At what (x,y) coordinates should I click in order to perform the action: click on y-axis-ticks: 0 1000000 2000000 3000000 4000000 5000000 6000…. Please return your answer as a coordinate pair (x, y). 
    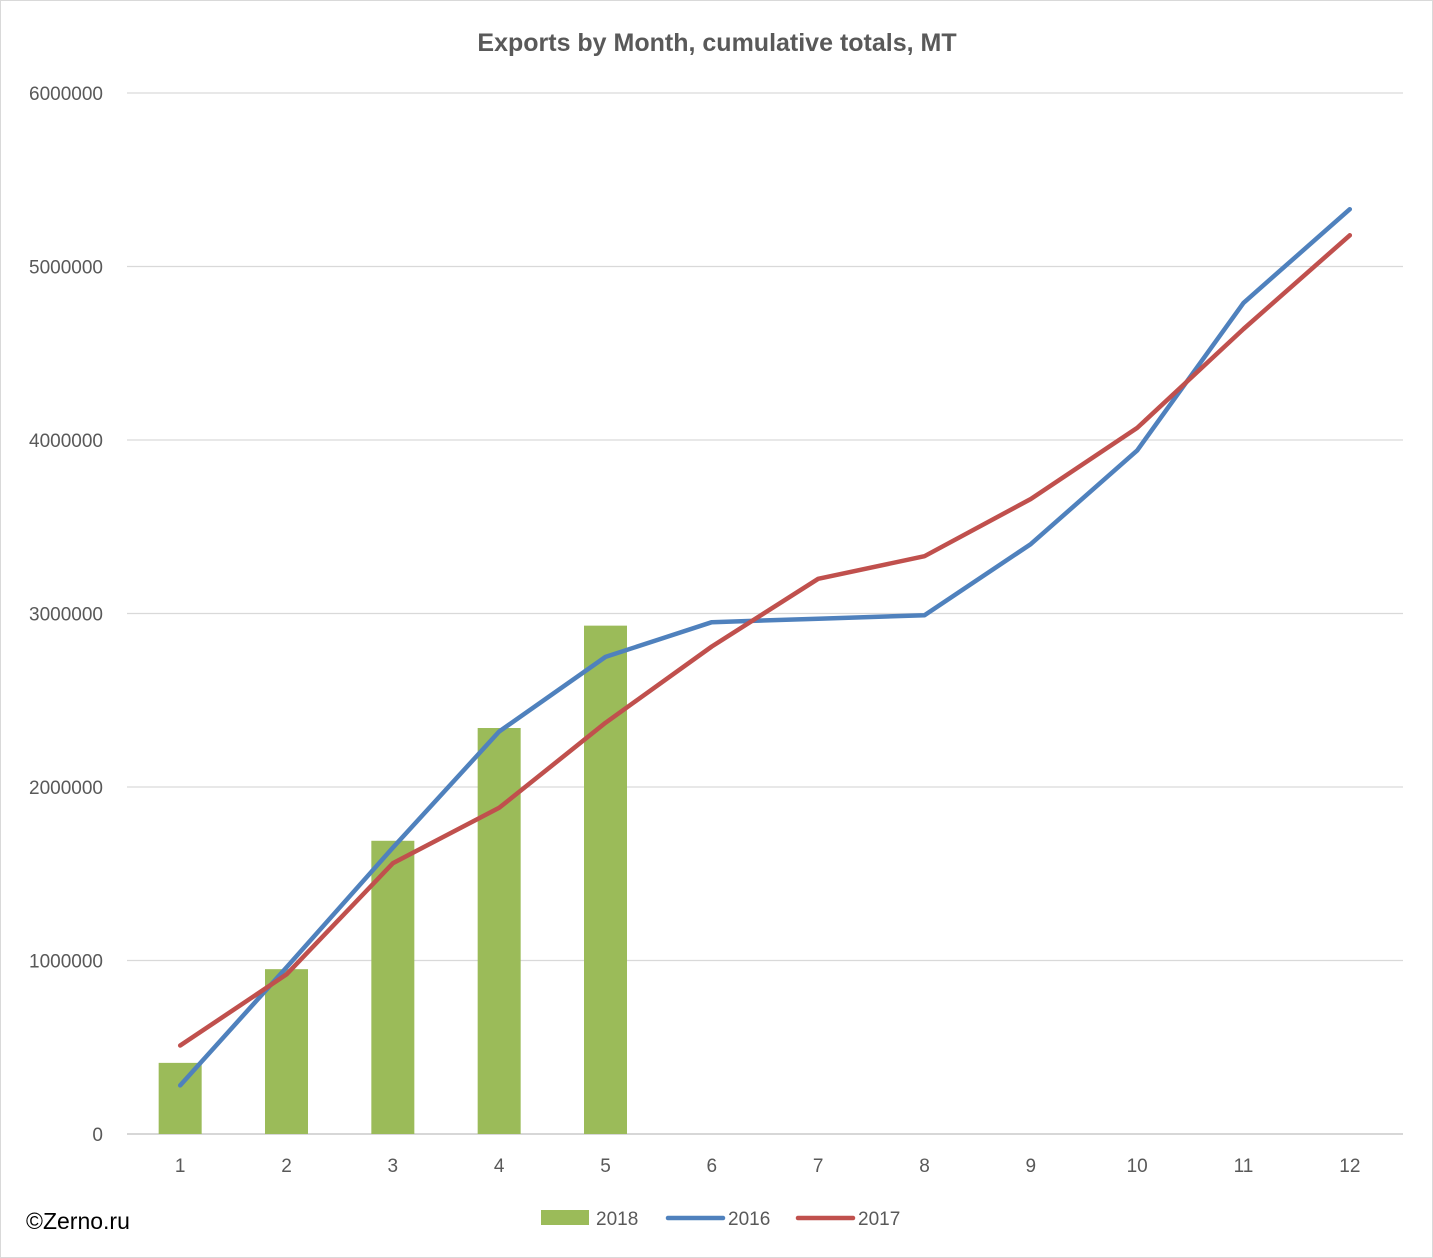
    Looking at the image, I should click on (66, 615).